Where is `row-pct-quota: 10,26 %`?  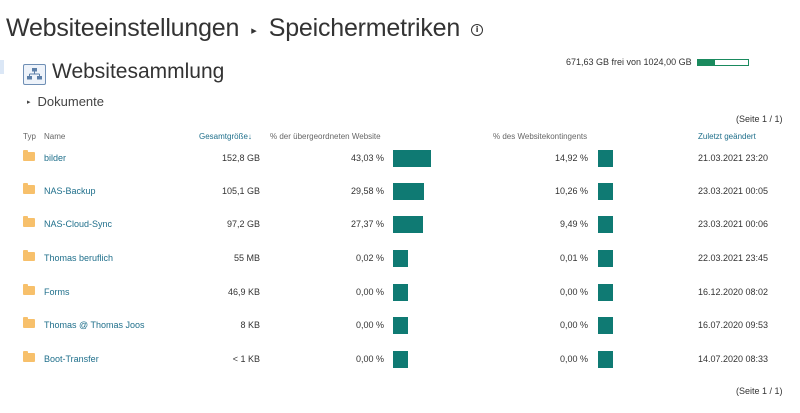 row-pct-quota: 10,26 % is located at coordinates (571, 191).